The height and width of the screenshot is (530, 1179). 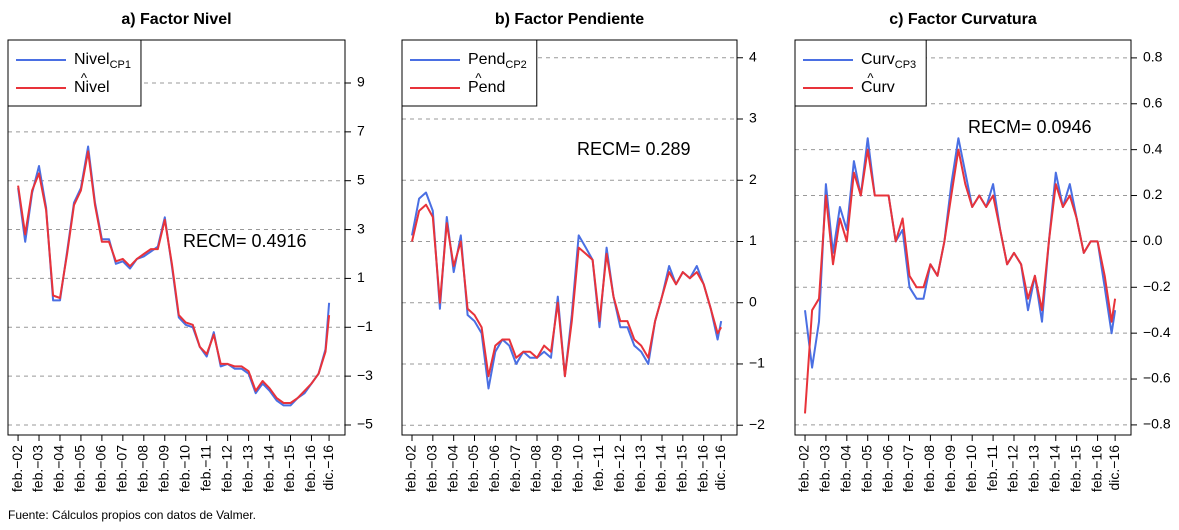 I want to click on y-tick-label: −0.6, so click(x=1157, y=378).